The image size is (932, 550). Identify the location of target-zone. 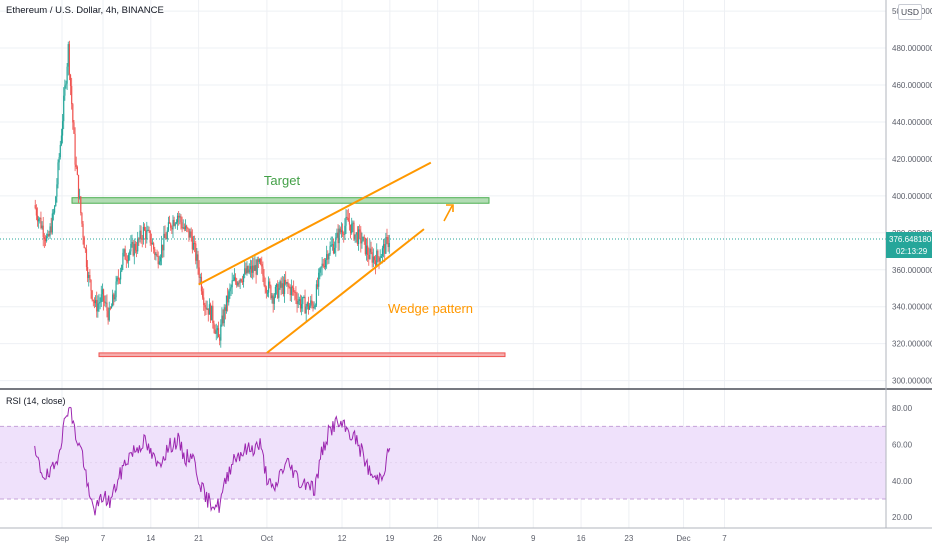
(280, 200).